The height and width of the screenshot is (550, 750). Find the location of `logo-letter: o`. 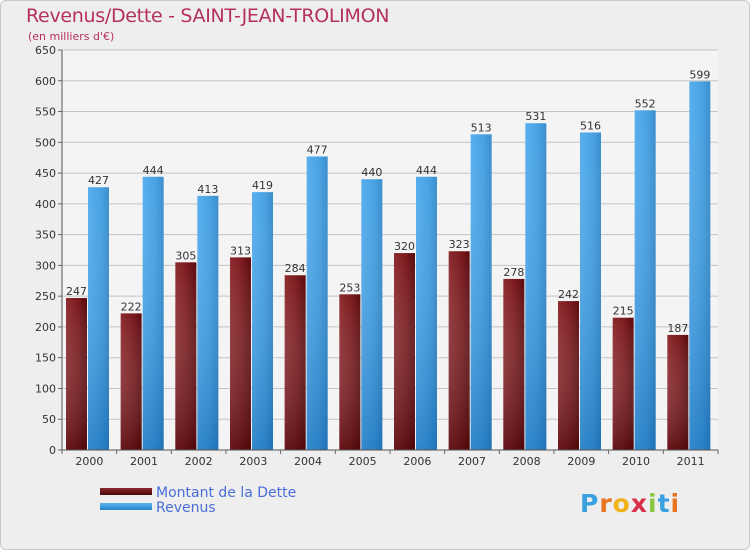

logo-letter: o is located at coordinates (621, 503).